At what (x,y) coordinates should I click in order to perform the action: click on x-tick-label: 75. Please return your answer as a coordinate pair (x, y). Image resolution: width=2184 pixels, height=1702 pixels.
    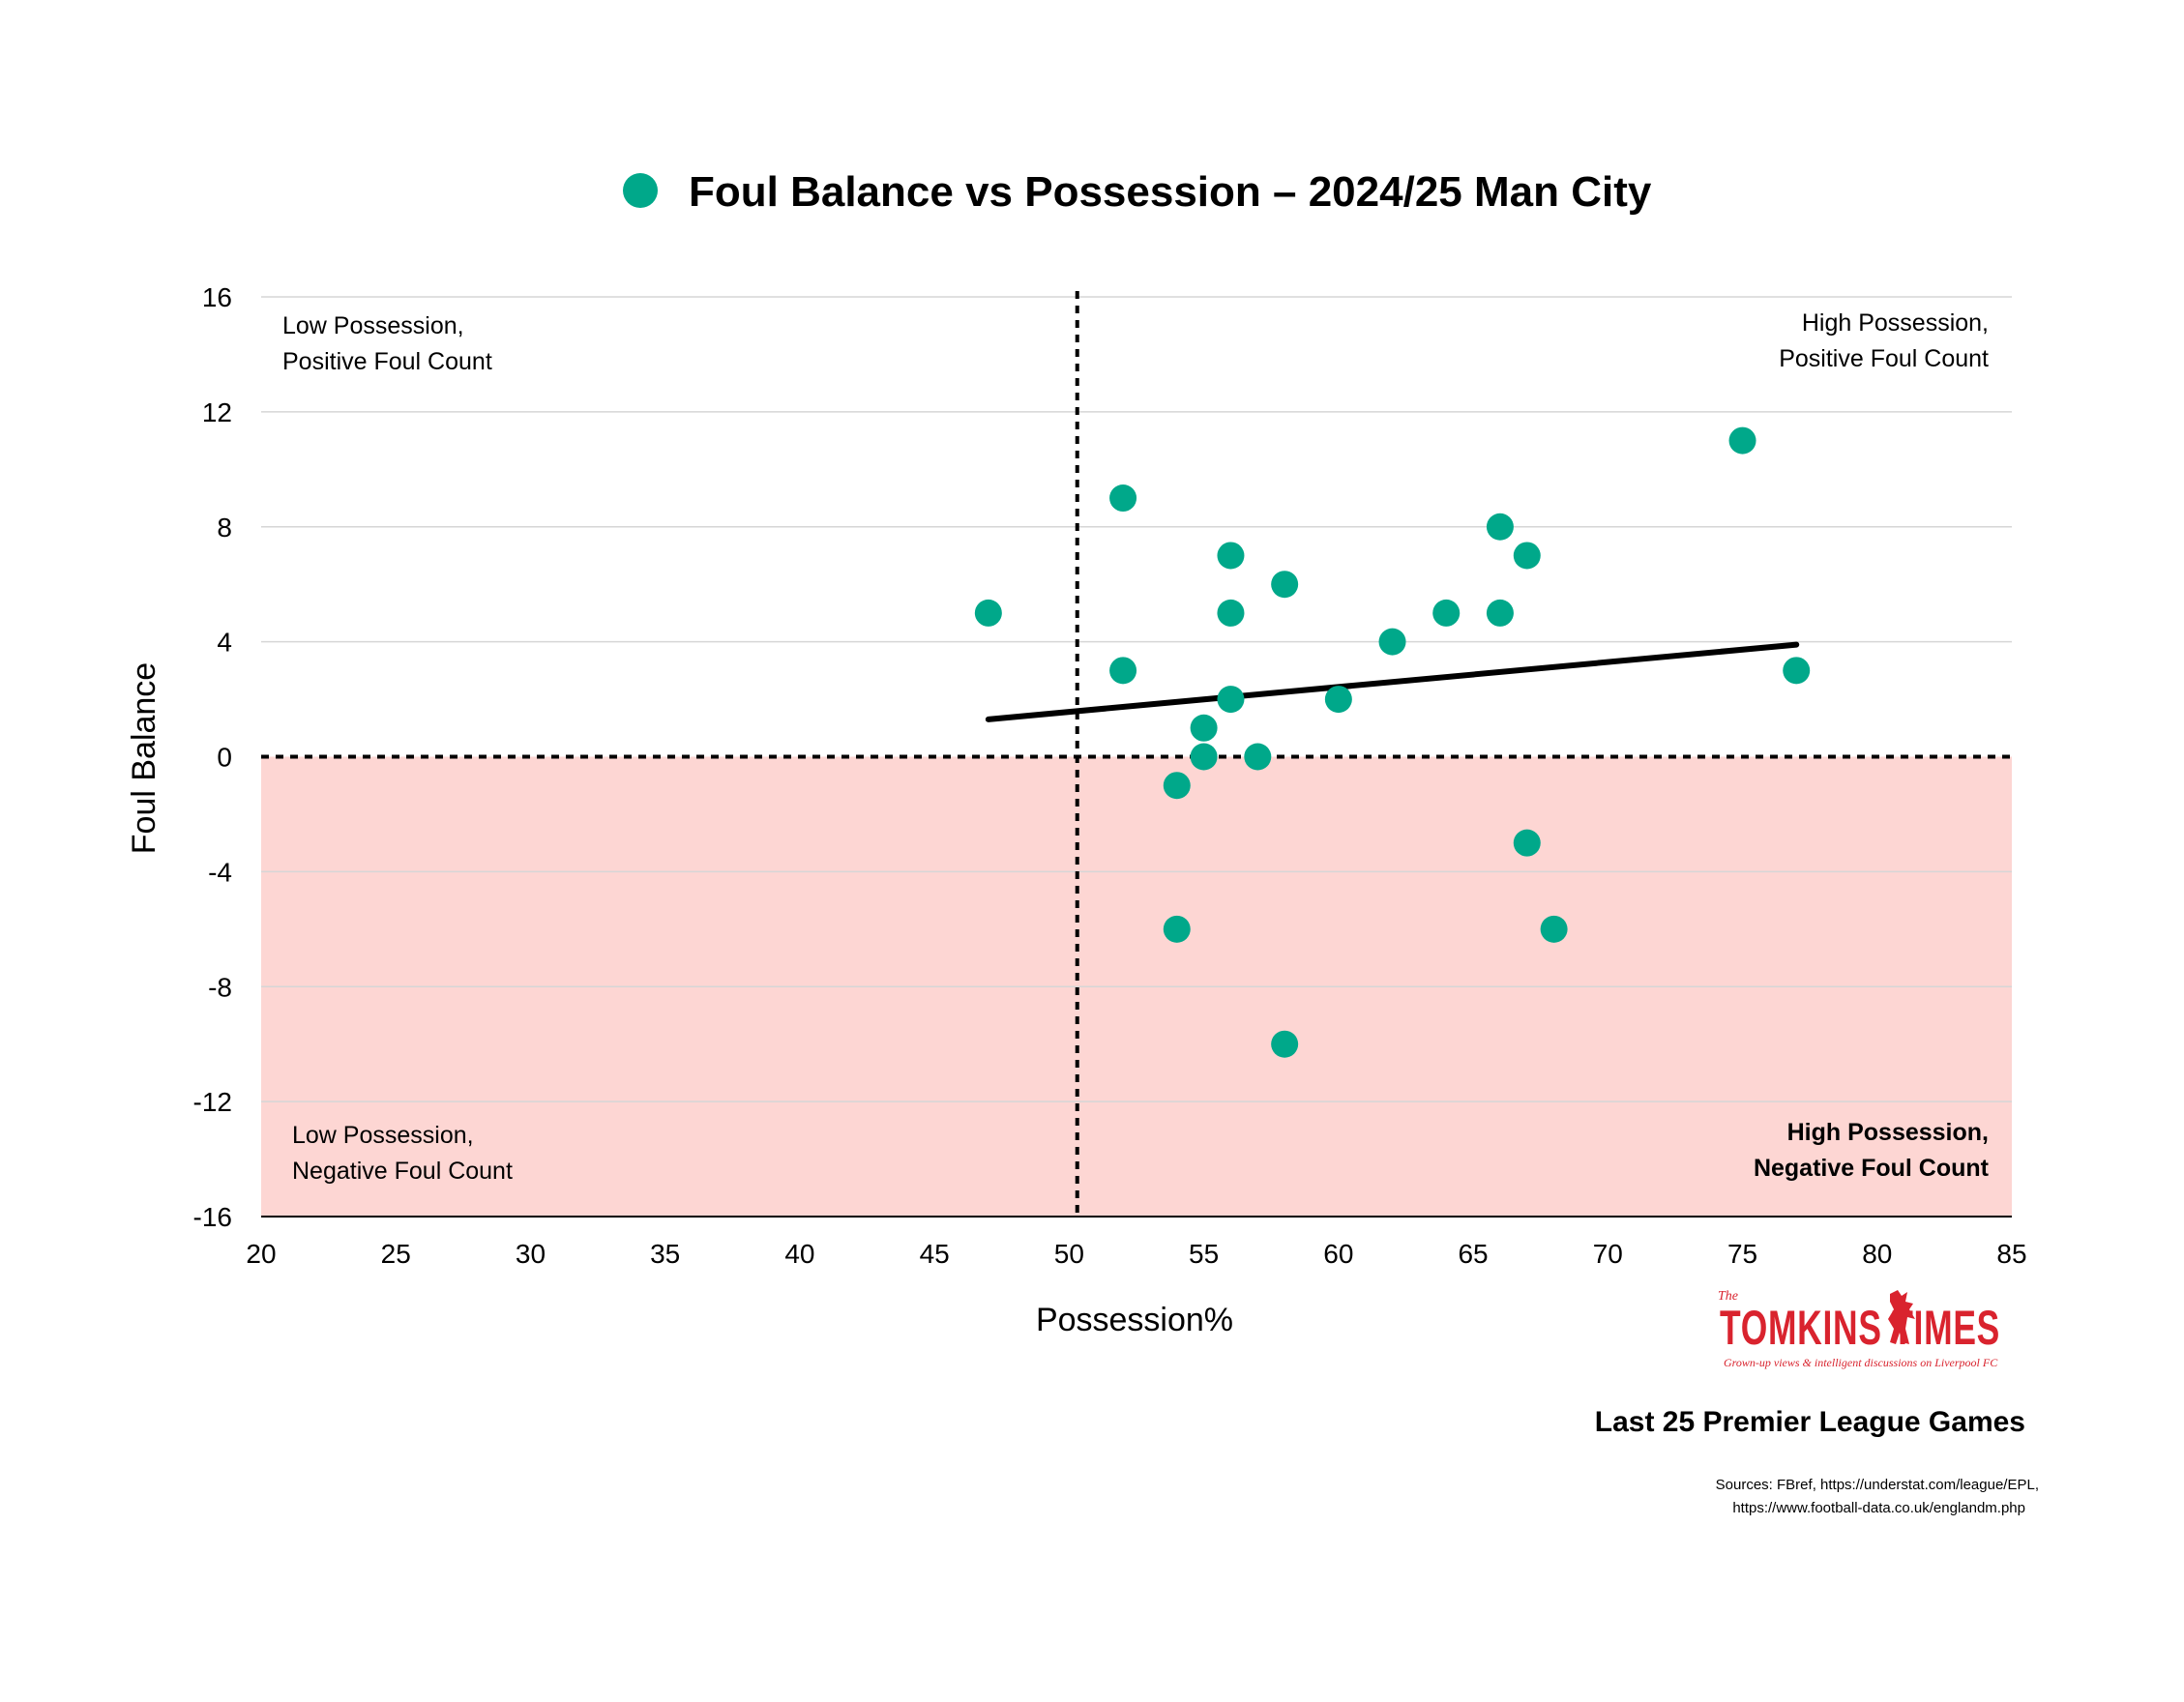
    Looking at the image, I should click on (1742, 1254).